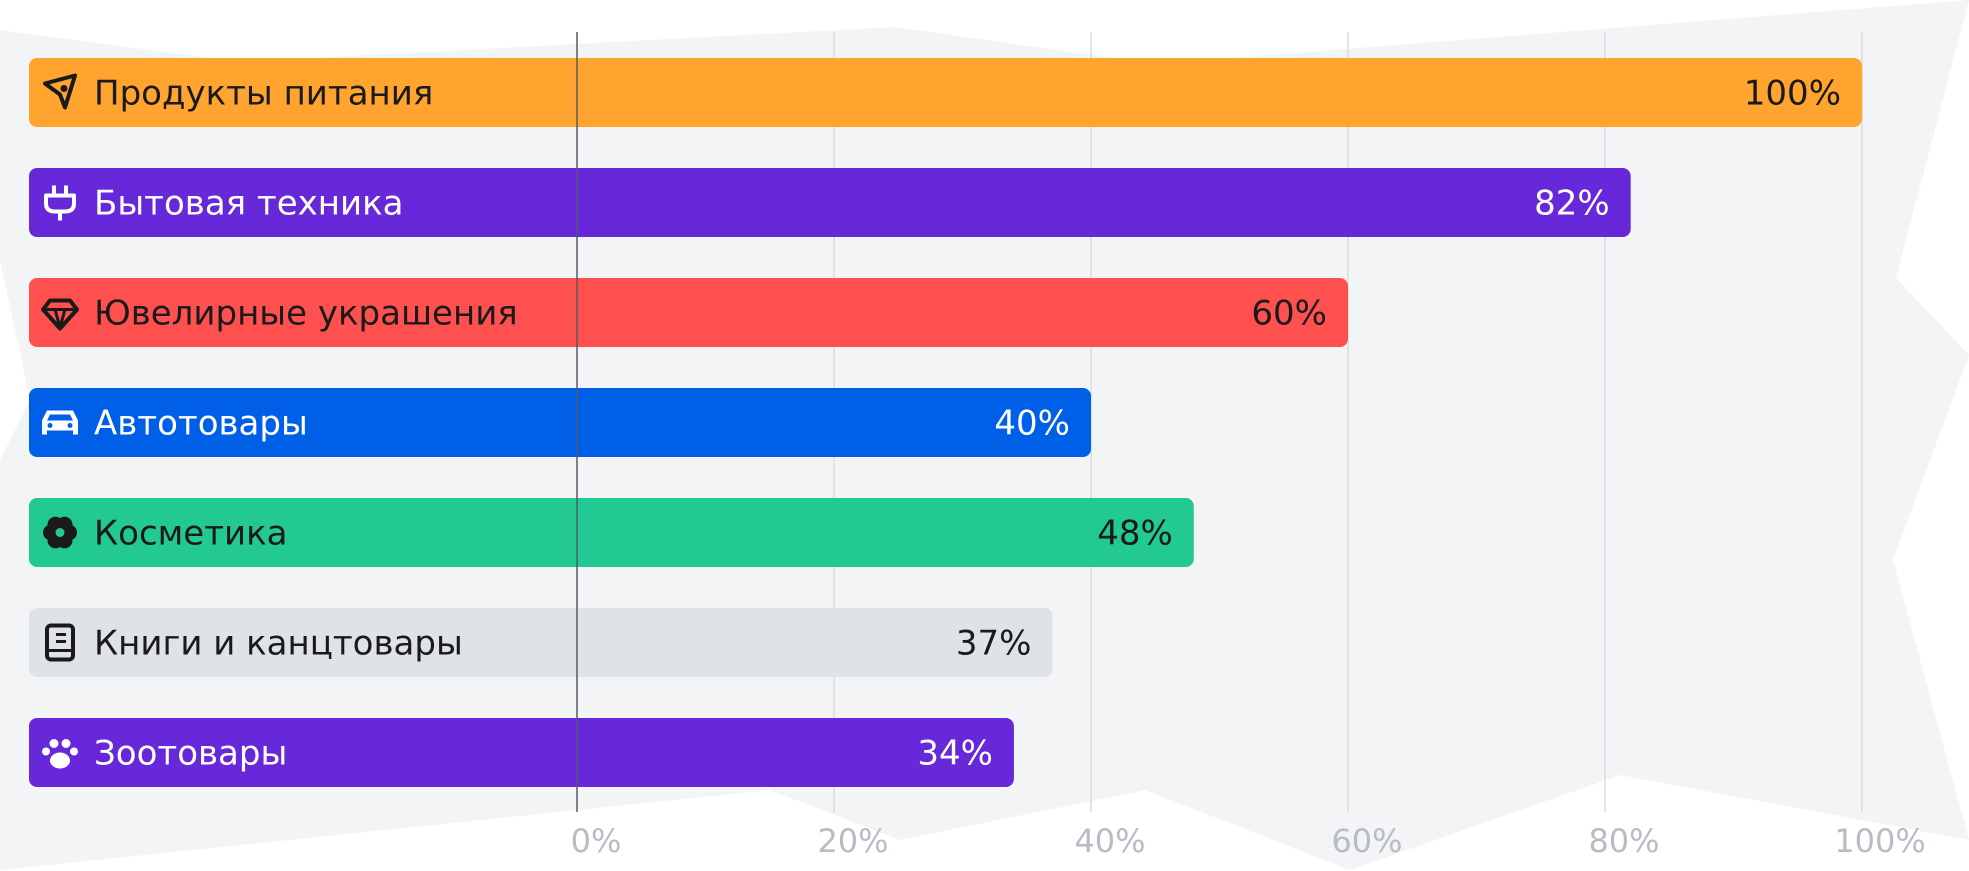  I want to click on category-label: Автотовары, so click(201, 424).